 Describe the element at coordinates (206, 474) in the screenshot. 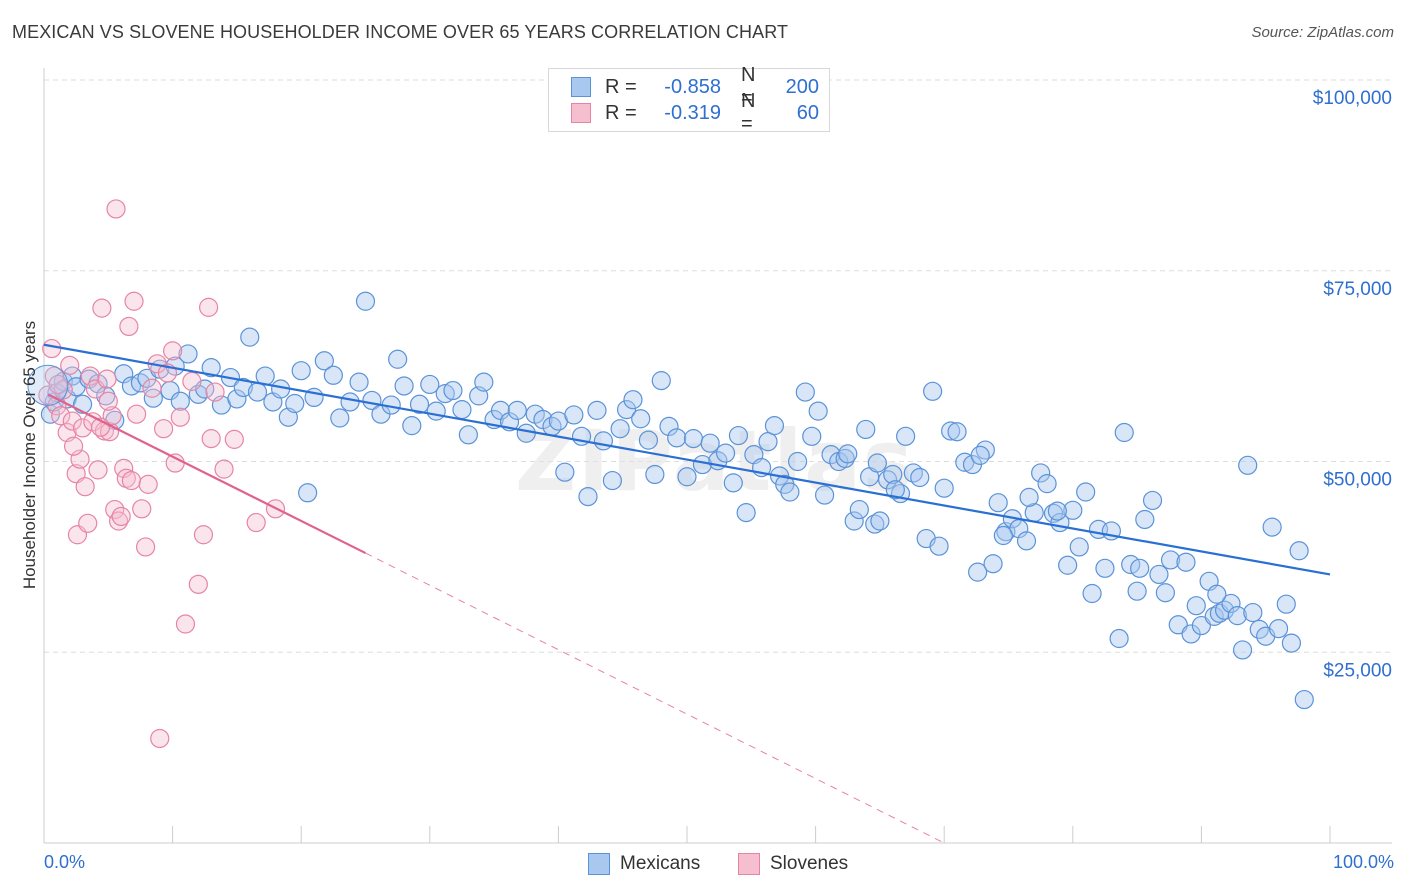

I see `slovenes-trend-line` at that location.